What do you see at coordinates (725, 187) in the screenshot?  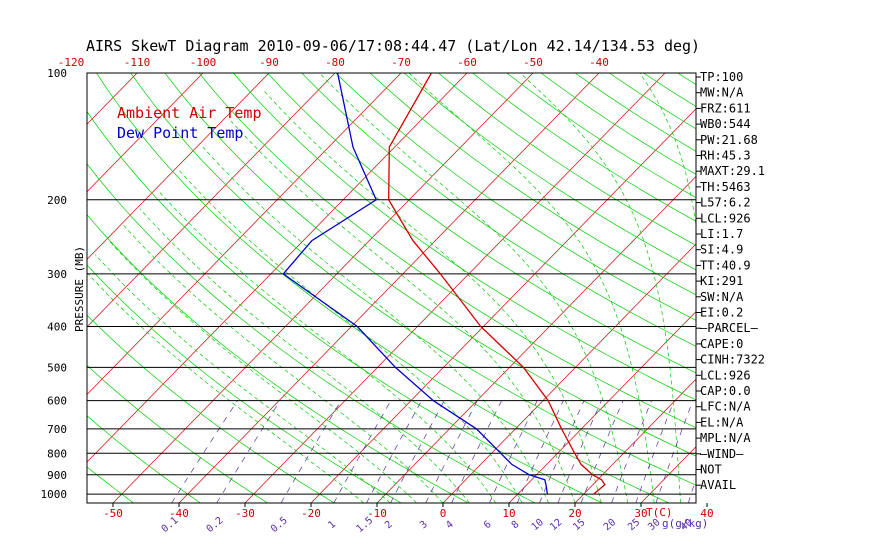 I see `index-label: TH:5463` at bounding box center [725, 187].